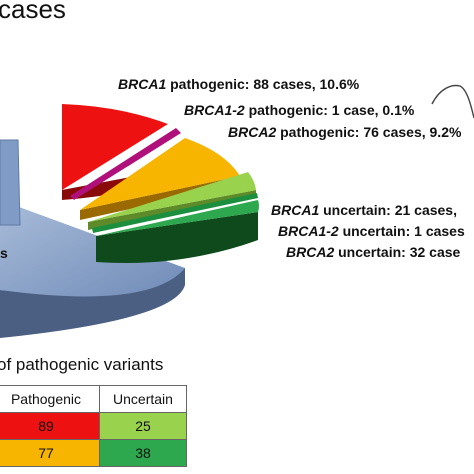 This screenshot has width=474, height=474. Describe the element at coordinates (345, 132) in the screenshot. I see `label-brca2-pathogenic: BRCA2 pathogenic: 76 cases, 9.2%` at that location.